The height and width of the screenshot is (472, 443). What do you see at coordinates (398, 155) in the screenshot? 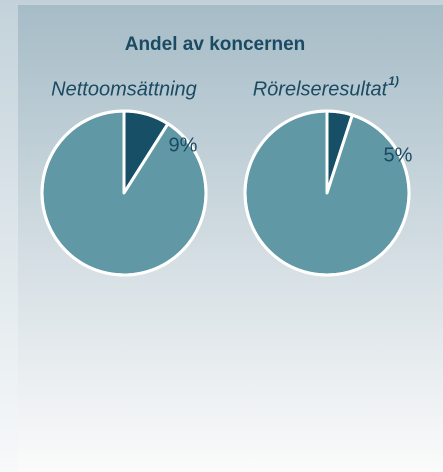
I see `value-label: 5%` at bounding box center [398, 155].